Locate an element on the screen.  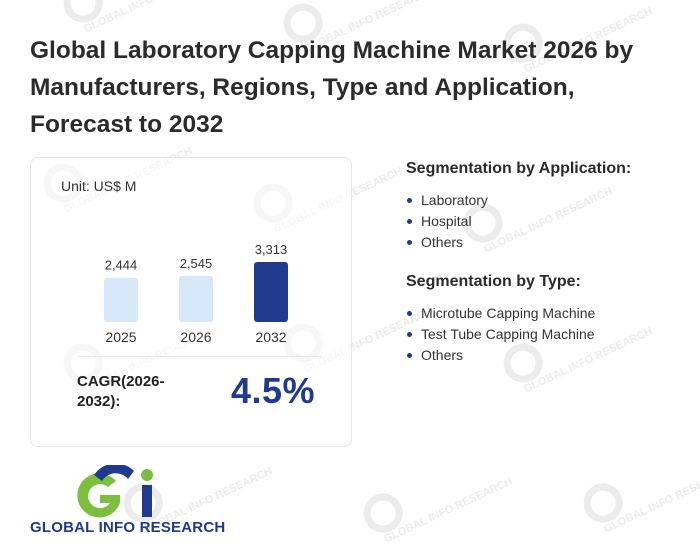
bar-2032 is located at coordinates (271, 292).